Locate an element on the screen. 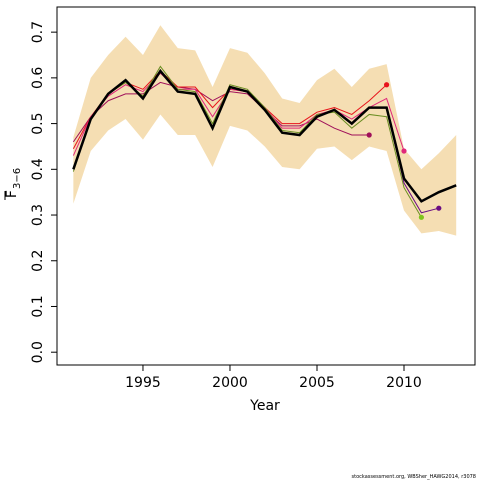 Image resolution: width=480 pixels, height=480 pixels. y-tick-label: 0.6 is located at coordinates (38, 78).